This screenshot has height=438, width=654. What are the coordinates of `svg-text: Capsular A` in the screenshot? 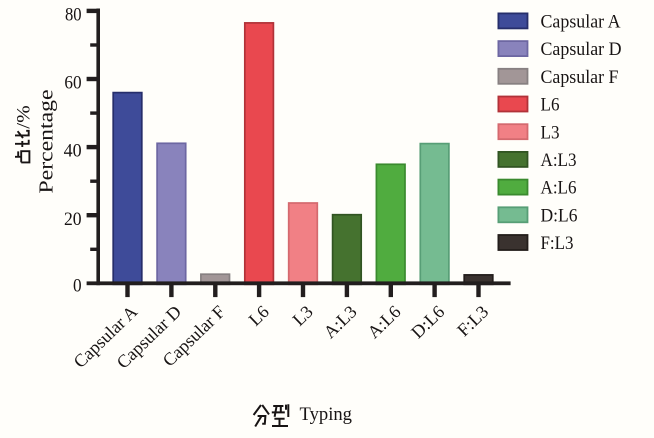 It's located at (581, 22).